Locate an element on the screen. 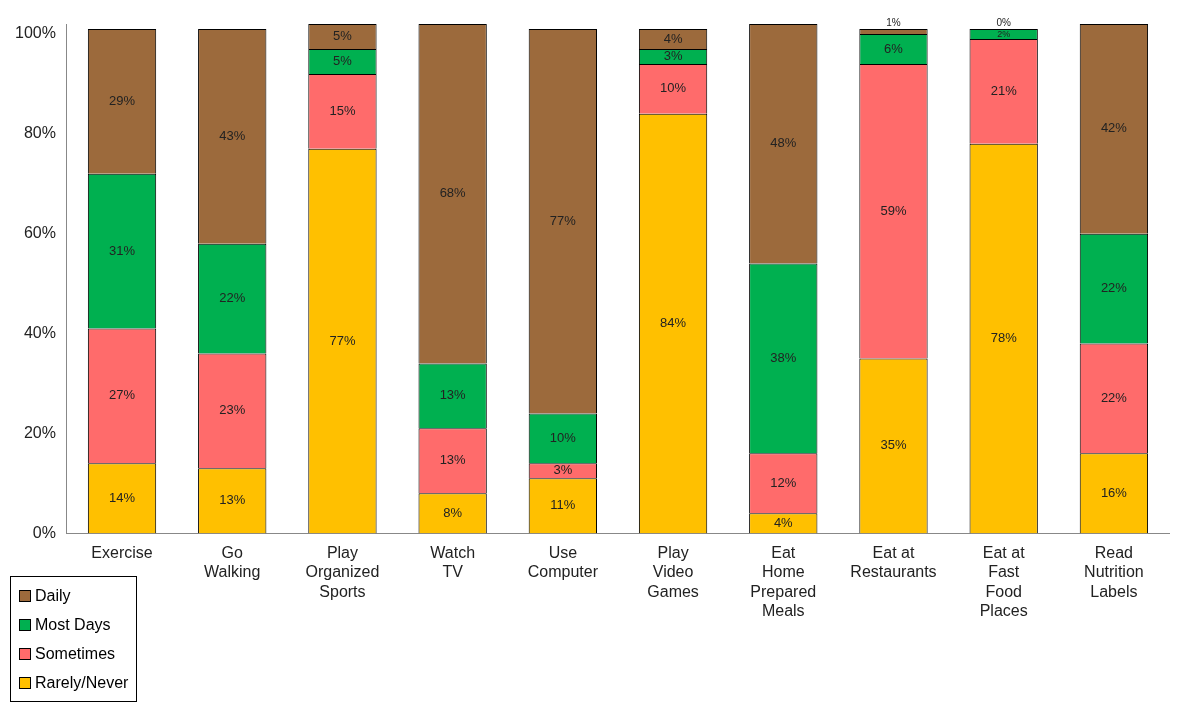 This screenshot has height=717, width=1201. data-label: 31% is located at coordinates (122, 250).